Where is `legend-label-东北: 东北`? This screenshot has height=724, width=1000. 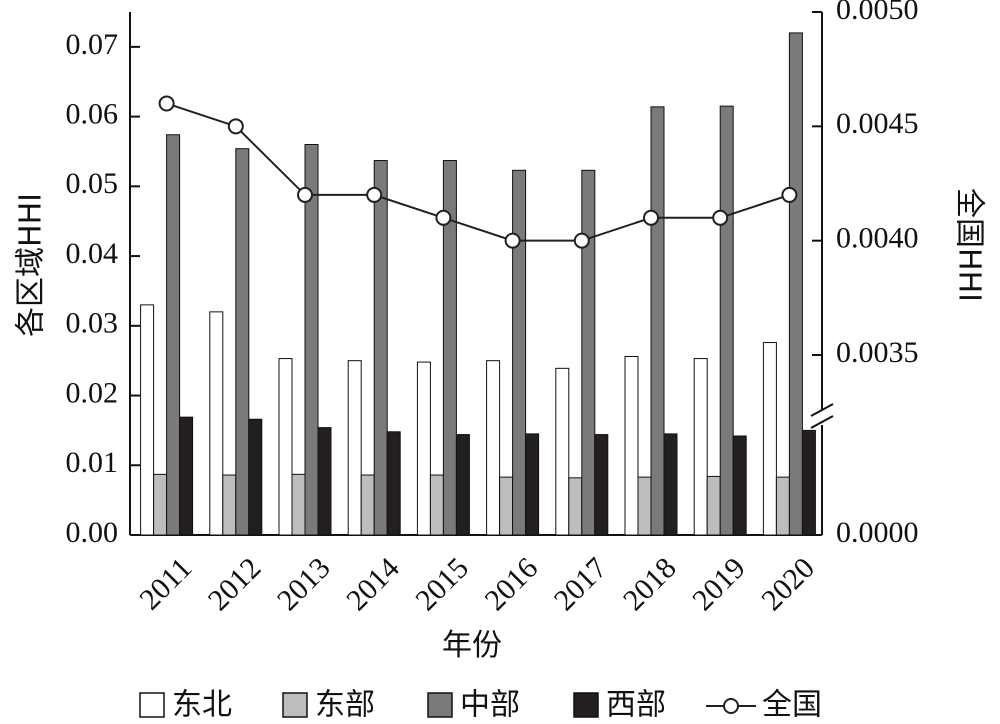 legend-label-东北: 东北 is located at coordinates (202, 705).